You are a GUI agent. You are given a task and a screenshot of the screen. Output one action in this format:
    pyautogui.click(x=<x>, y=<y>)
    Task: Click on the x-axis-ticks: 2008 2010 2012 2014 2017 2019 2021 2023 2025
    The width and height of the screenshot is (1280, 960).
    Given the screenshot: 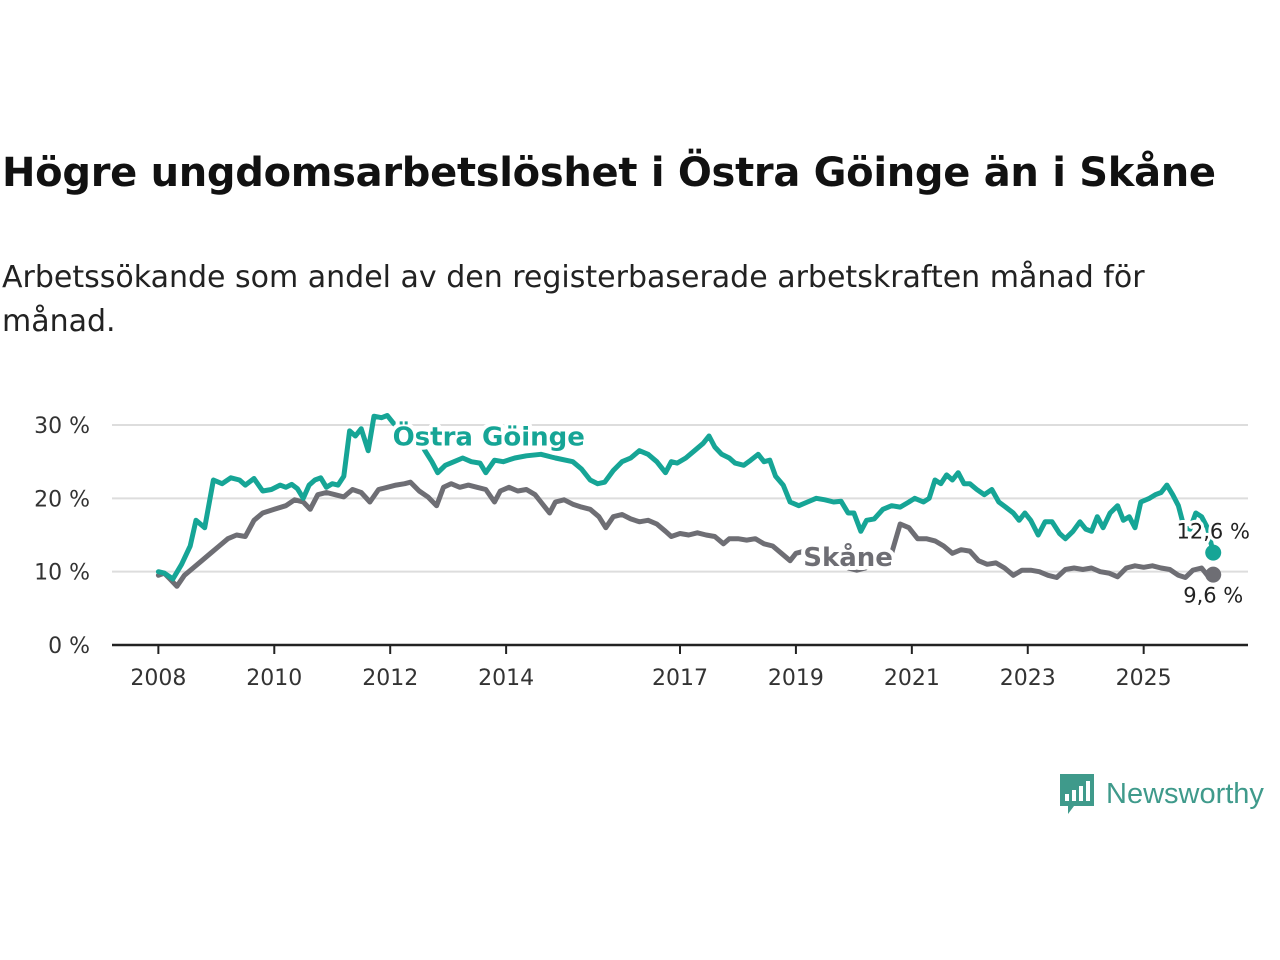 What is the action you would take?
    pyautogui.click(x=651, y=668)
    